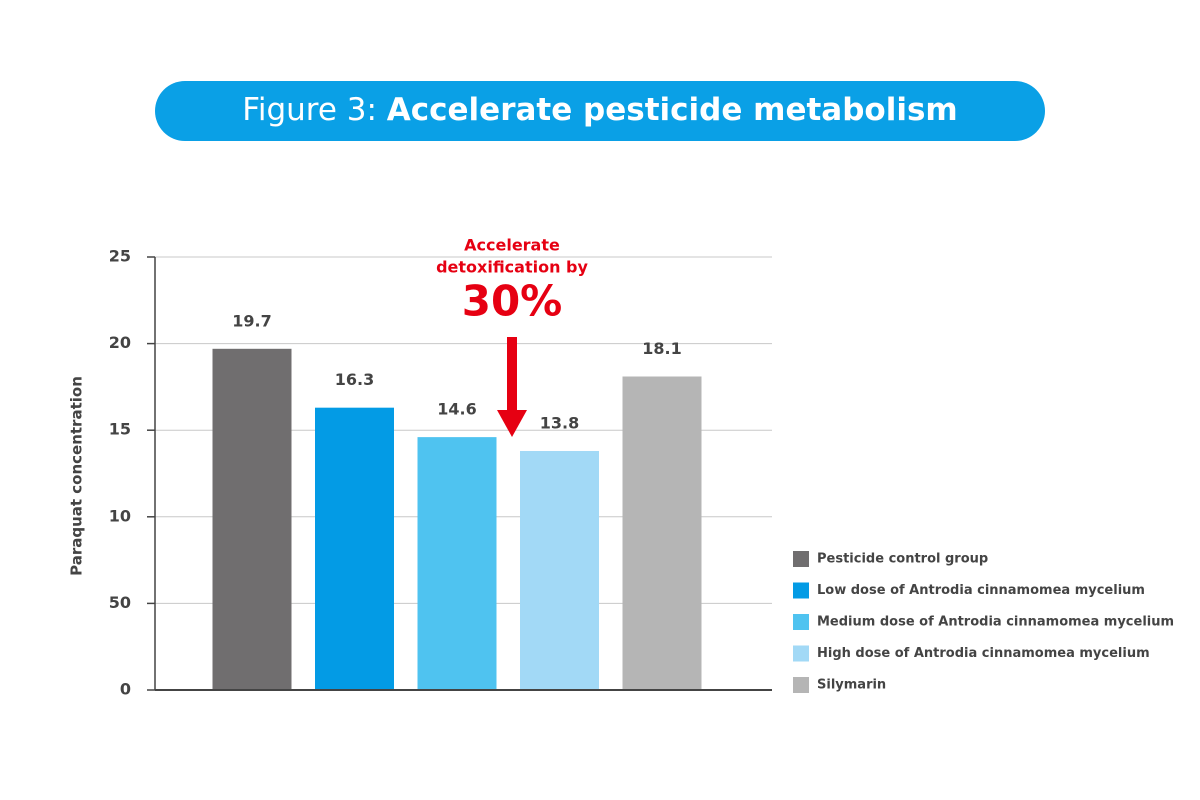 This screenshot has height=800, width=1200. What do you see at coordinates (125, 689) in the screenshot?
I see `y-tick-label: 0` at bounding box center [125, 689].